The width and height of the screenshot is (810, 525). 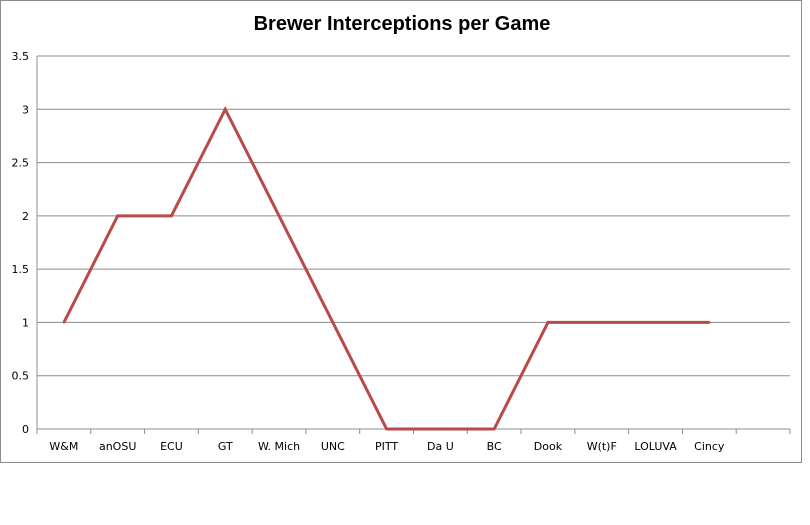 What do you see at coordinates (21, 269) in the screenshot?
I see `y-tick-label: 1.5` at bounding box center [21, 269].